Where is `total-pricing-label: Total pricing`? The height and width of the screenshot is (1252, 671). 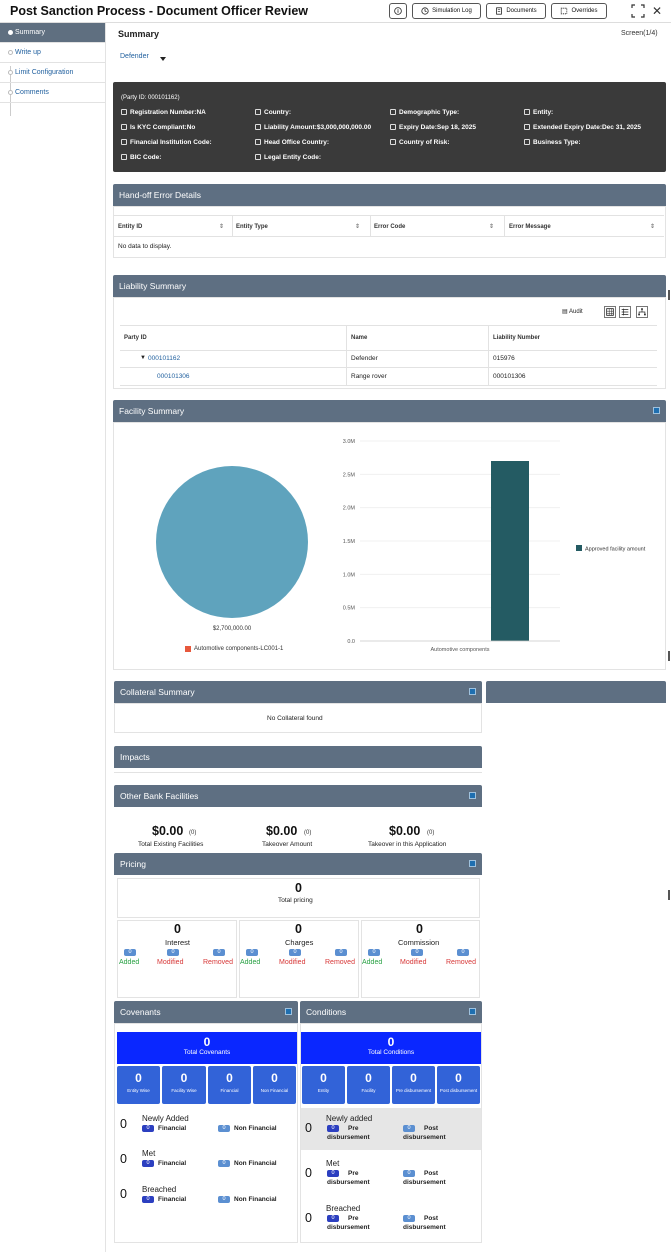
total-pricing-label: Total pricing is located at coordinates (295, 900).